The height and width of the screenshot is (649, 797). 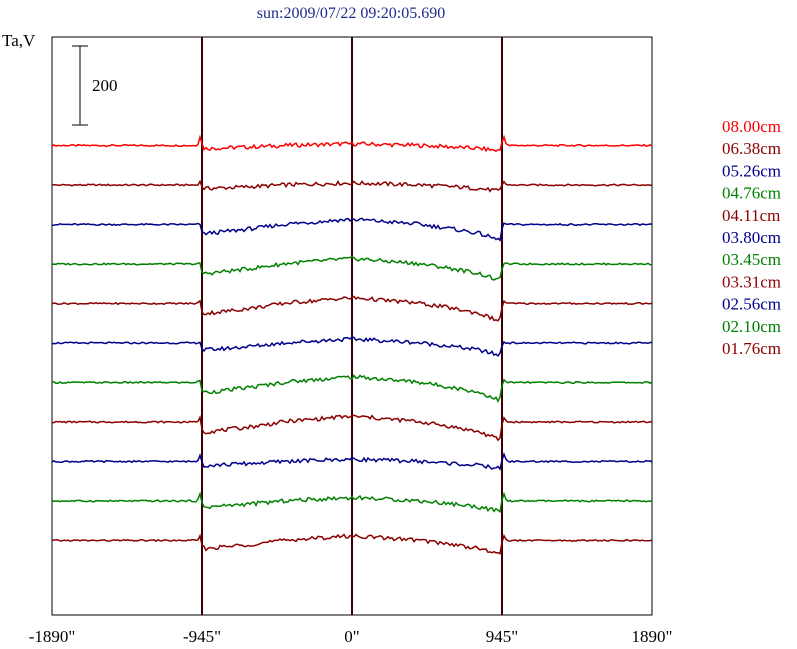 What do you see at coordinates (352, 186) in the screenshot?
I see `trace-06.38cm` at bounding box center [352, 186].